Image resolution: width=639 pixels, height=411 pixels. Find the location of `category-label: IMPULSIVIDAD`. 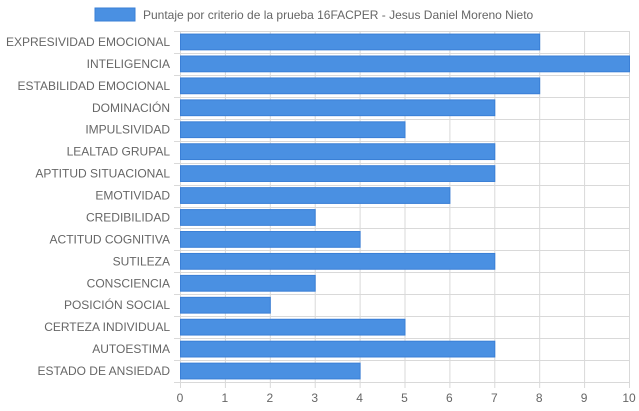

category-label: IMPULSIVIDAD is located at coordinates (127, 130).